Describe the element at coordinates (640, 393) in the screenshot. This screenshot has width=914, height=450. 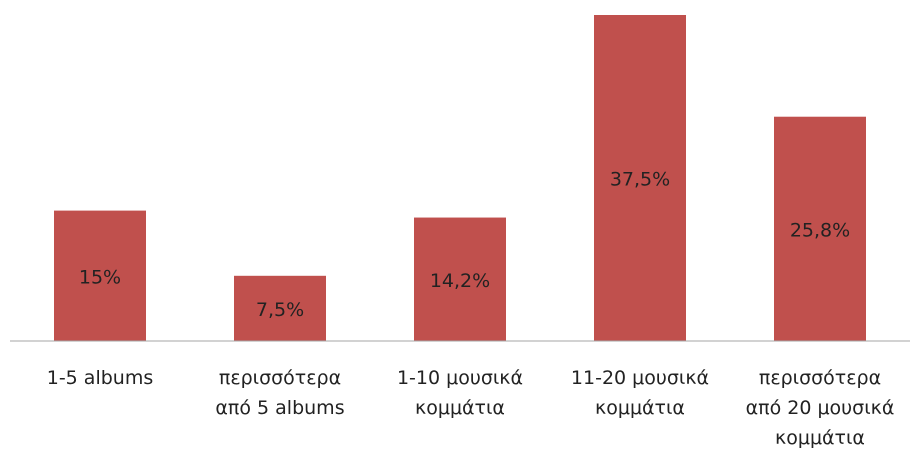
I see `x-tick-label: 11-20 μουσικά κομμάτια` at that location.